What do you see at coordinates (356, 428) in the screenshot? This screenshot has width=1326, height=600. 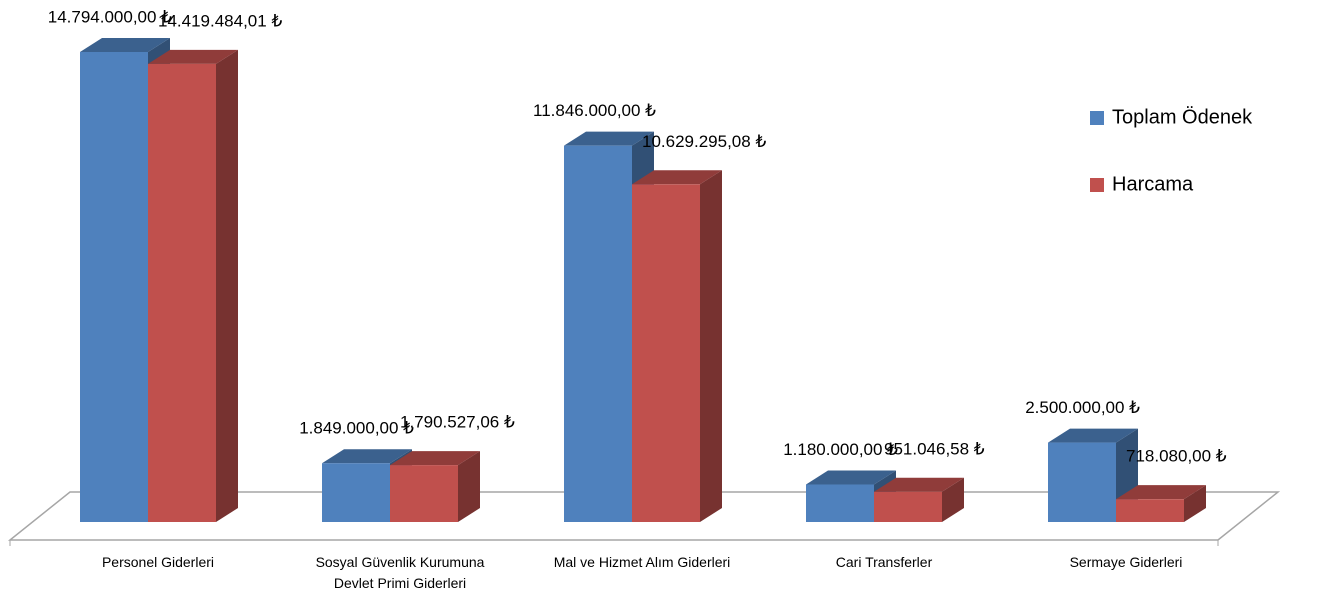 I see `data-label: 1.849.000,00 ₺` at bounding box center [356, 428].